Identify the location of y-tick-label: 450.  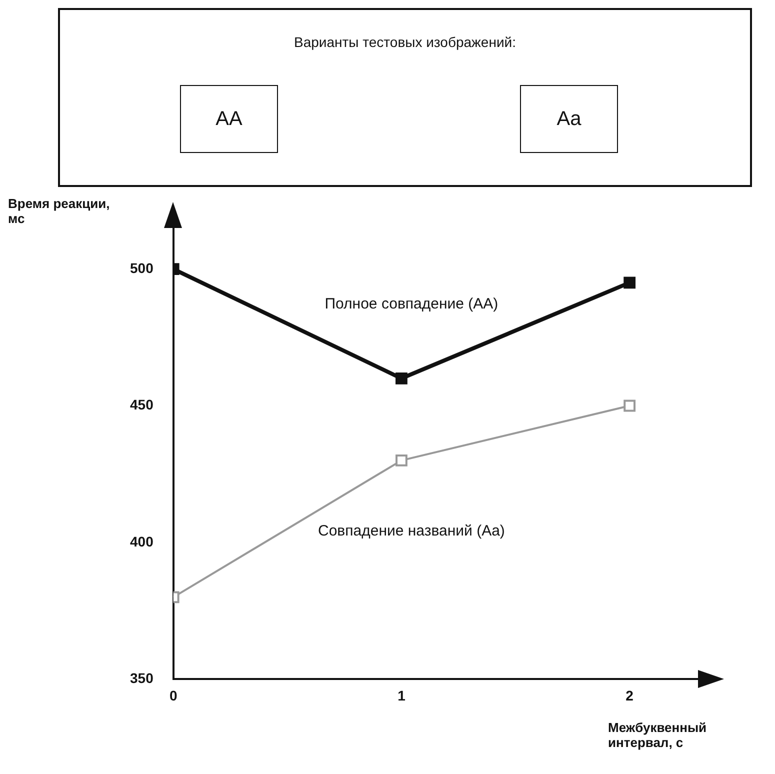
(142, 404).